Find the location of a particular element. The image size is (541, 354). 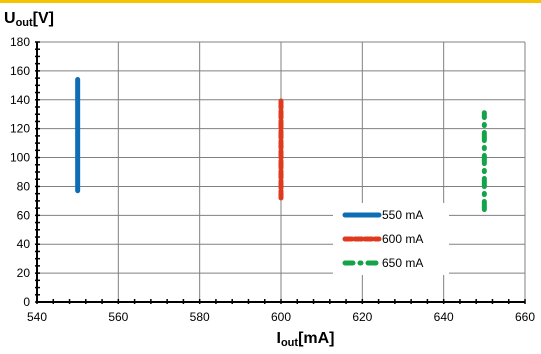

x-tick-label: 600 is located at coordinates (281, 317).